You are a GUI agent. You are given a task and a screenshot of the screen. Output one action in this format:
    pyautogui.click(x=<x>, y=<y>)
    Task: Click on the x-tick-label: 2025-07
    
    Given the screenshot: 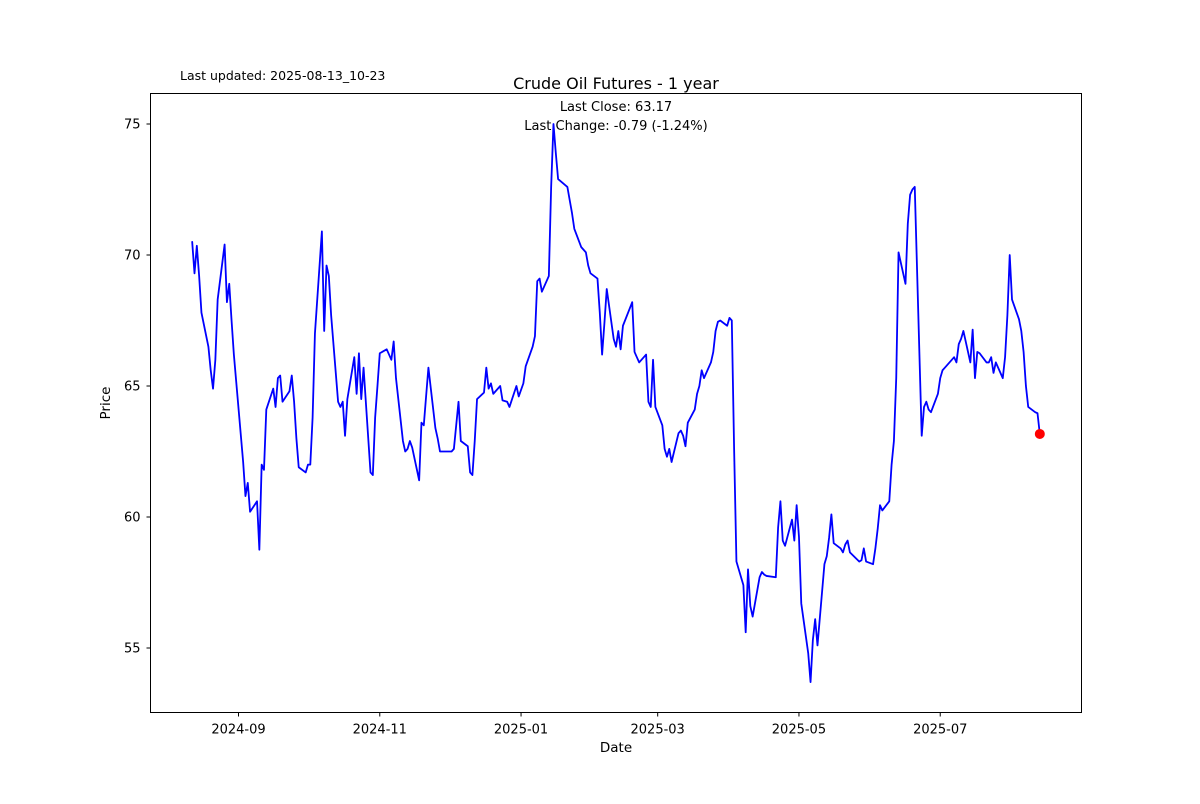 What is the action you would take?
    pyautogui.click(x=940, y=730)
    